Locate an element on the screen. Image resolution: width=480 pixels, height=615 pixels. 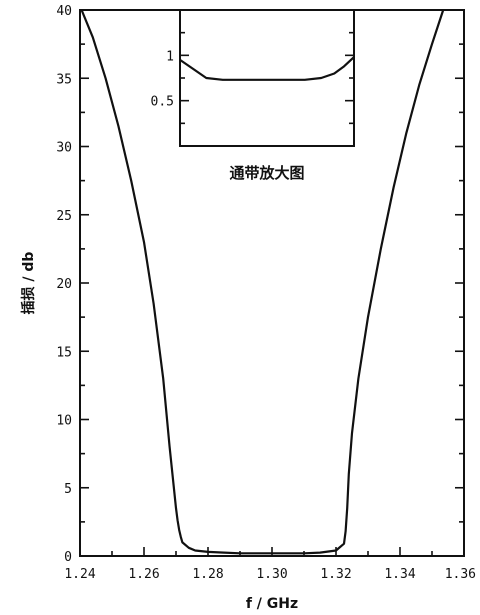
y-tick-label: 10 is located at coordinates (64, 421).